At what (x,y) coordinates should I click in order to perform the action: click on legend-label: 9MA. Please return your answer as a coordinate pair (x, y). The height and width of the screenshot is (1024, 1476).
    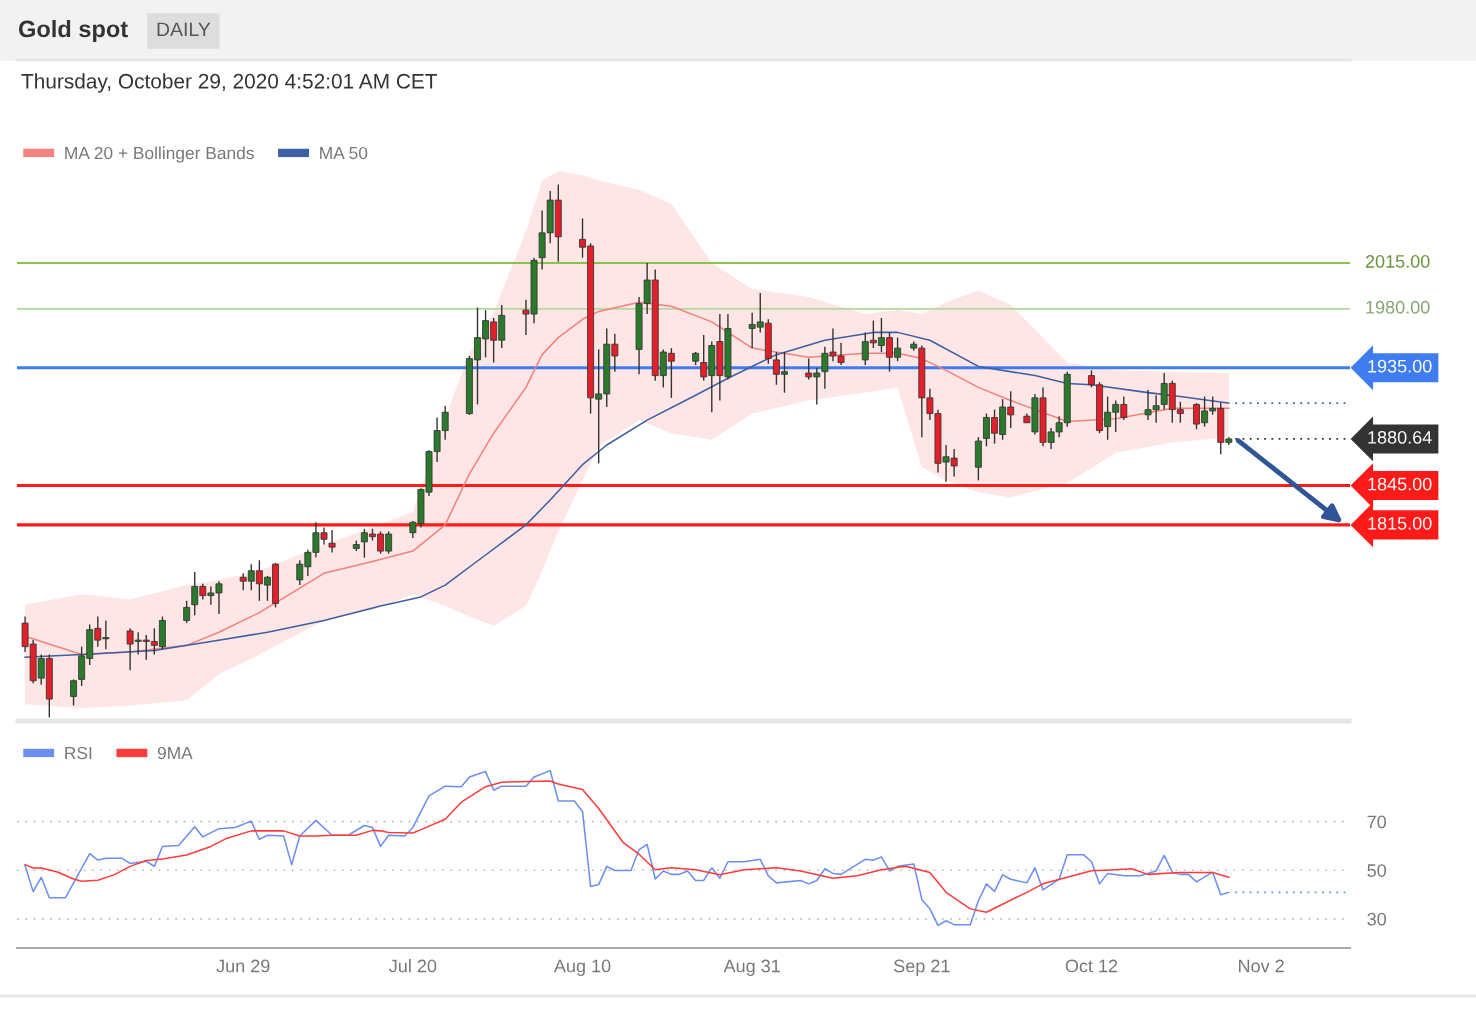
    Looking at the image, I should click on (175, 753).